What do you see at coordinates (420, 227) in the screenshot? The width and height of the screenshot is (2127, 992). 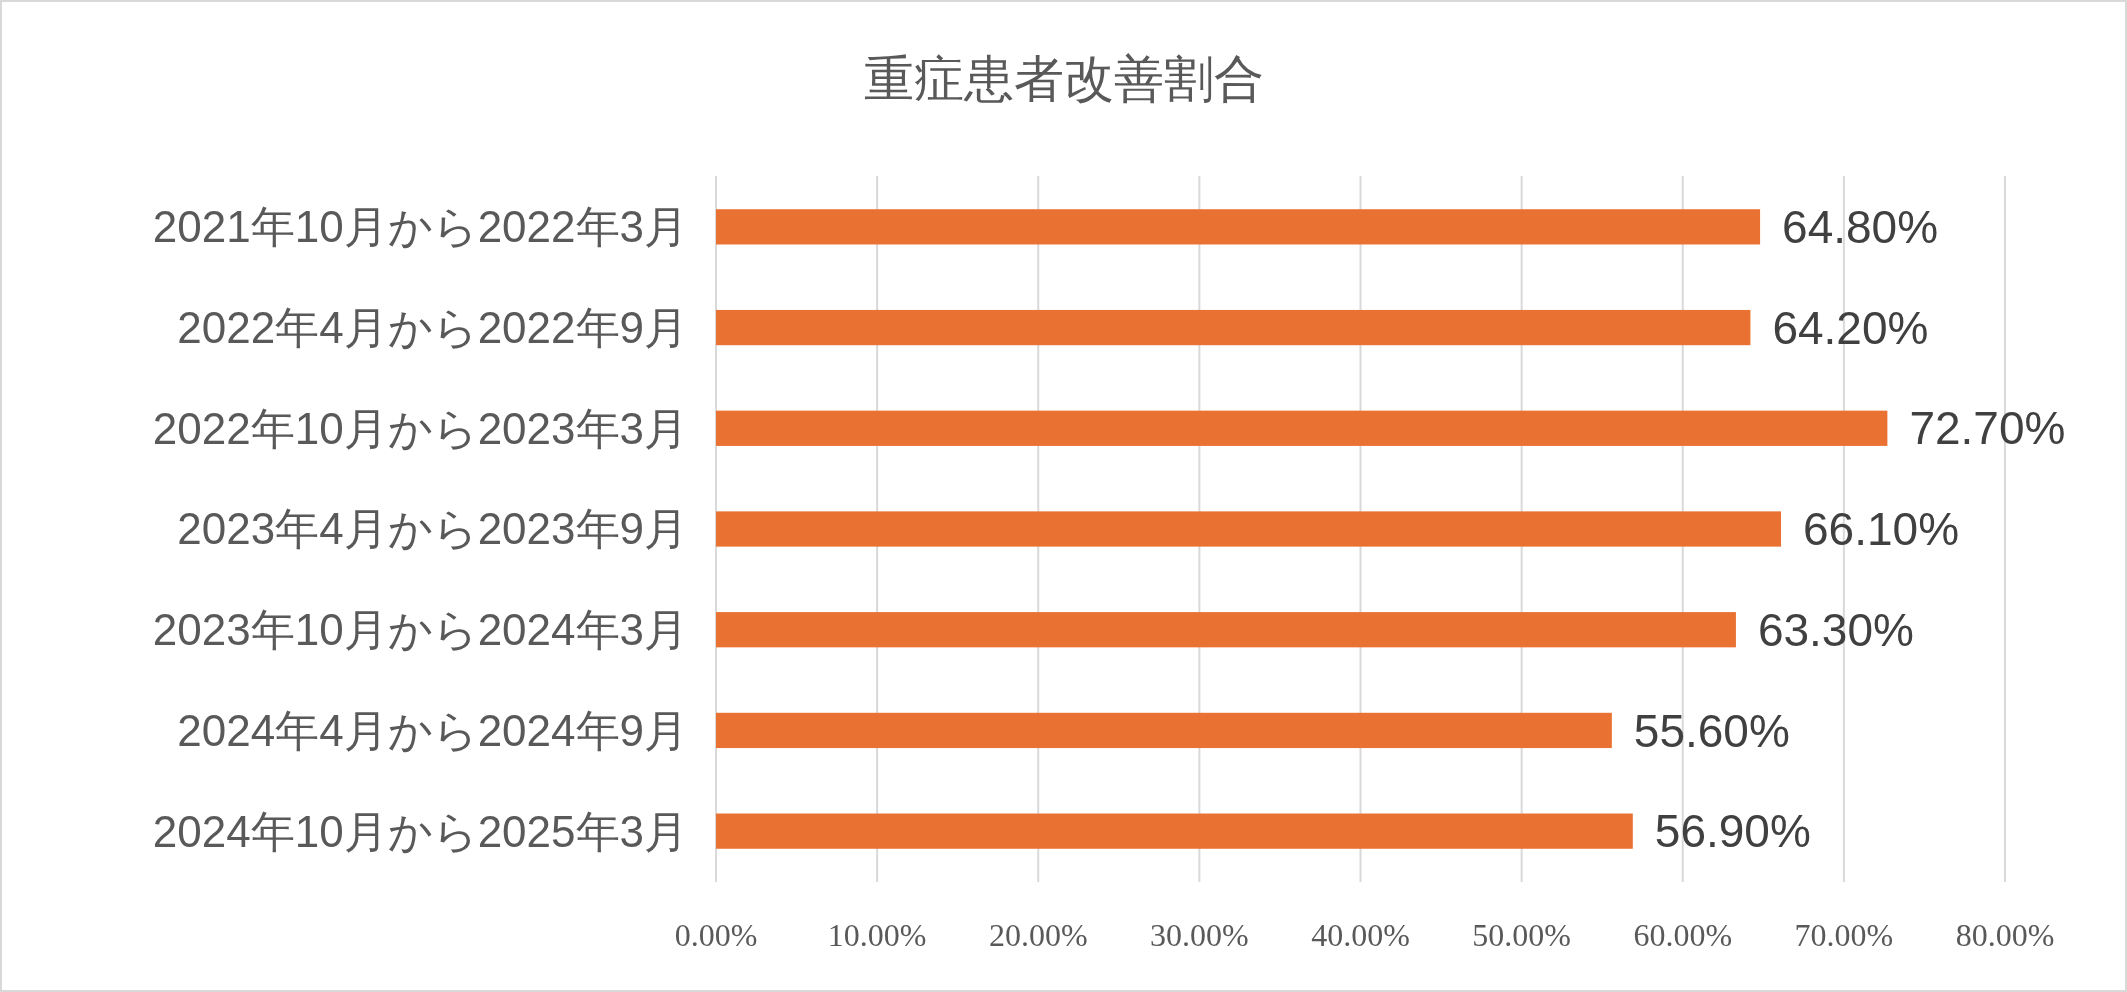 I see `y-tick-label: 2021年10月から2022年3月` at bounding box center [420, 227].